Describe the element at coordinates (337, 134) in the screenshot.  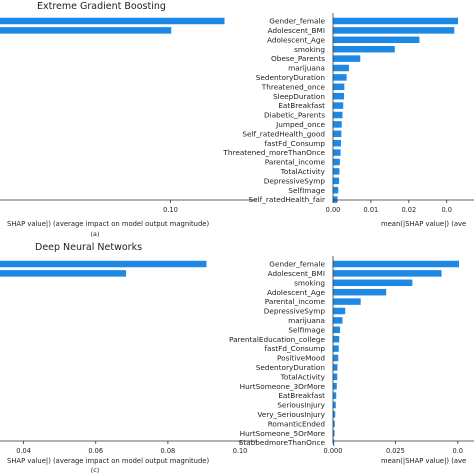
I see `bar-self_ratedhealth_good` at that location.